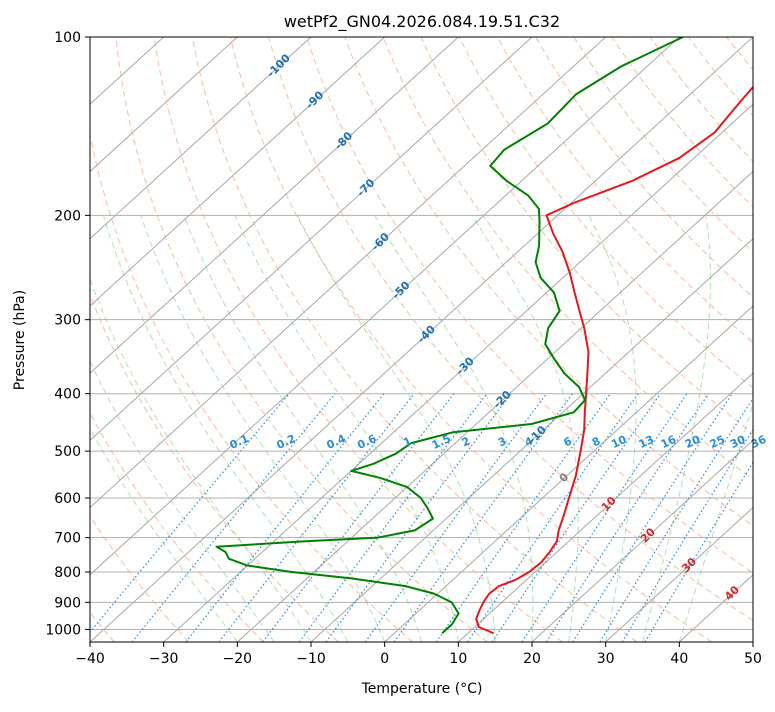  I want to click on x-tick-label: 20, so click(532, 659).